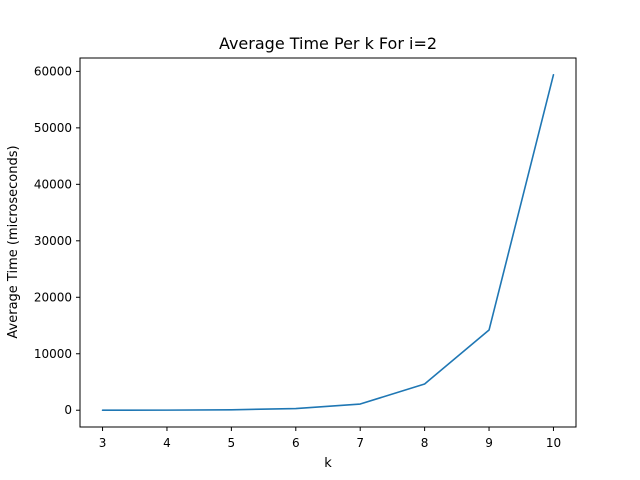  I want to click on x-axis-label: k, so click(328, 463).